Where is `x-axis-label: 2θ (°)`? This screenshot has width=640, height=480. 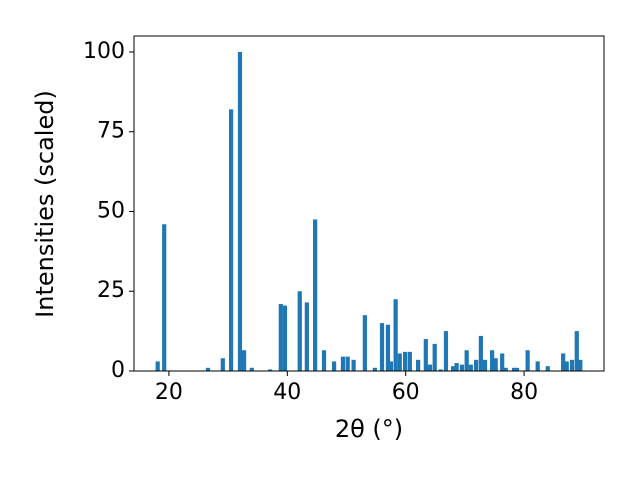
x-axis-label: 2θ (°) is located at coordinates (369, 429).